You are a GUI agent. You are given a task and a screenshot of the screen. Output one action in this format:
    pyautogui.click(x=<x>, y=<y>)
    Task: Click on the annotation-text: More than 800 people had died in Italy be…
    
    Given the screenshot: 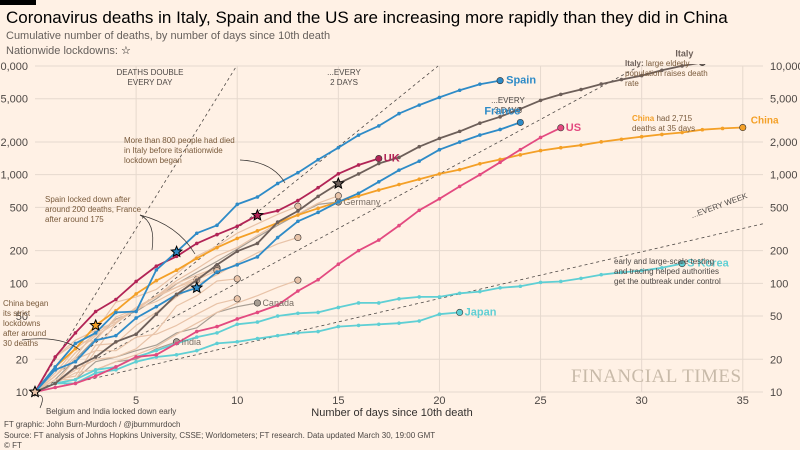 What is the action you would take?
    pyautogui.click(x=179, y=150)
    